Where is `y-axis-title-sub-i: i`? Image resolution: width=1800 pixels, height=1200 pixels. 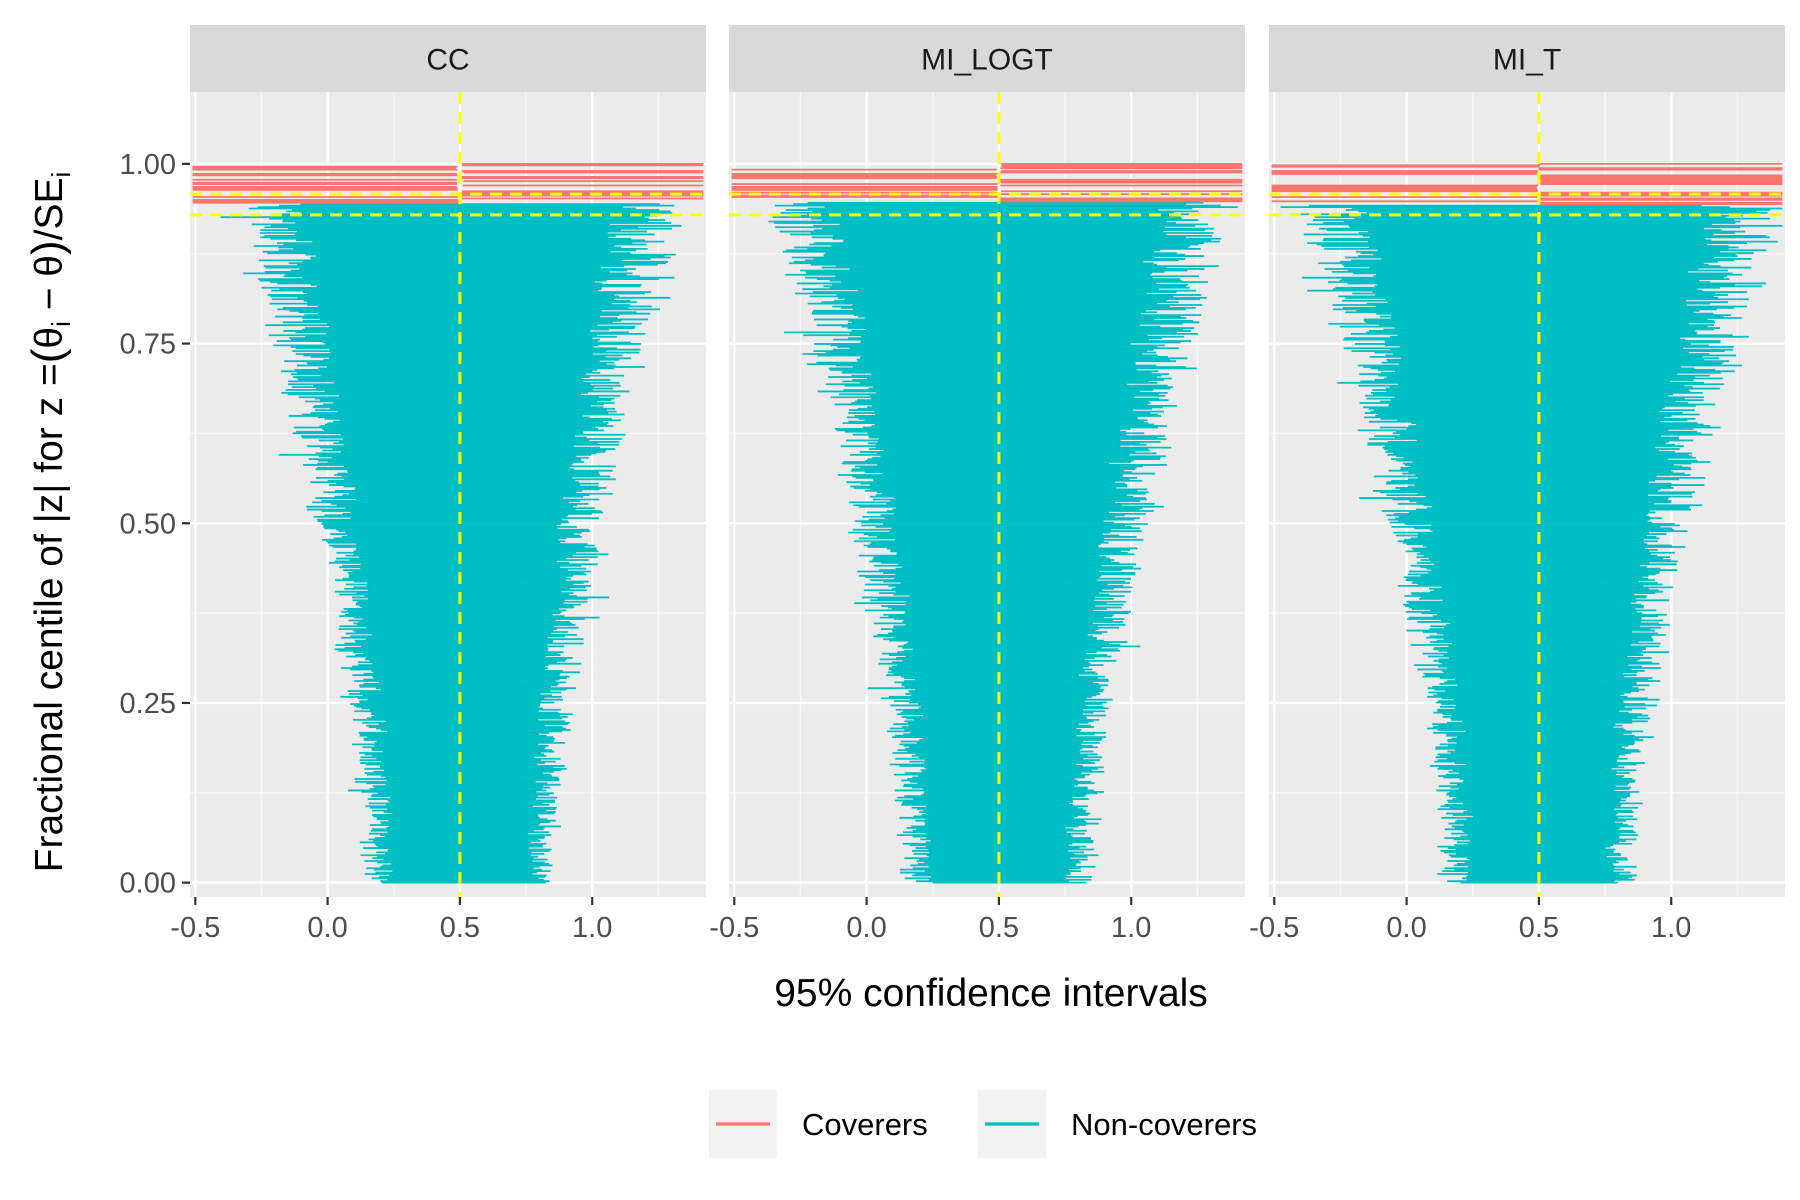
y-axis-title-sub-i: i is located at coordinates (61, 324).